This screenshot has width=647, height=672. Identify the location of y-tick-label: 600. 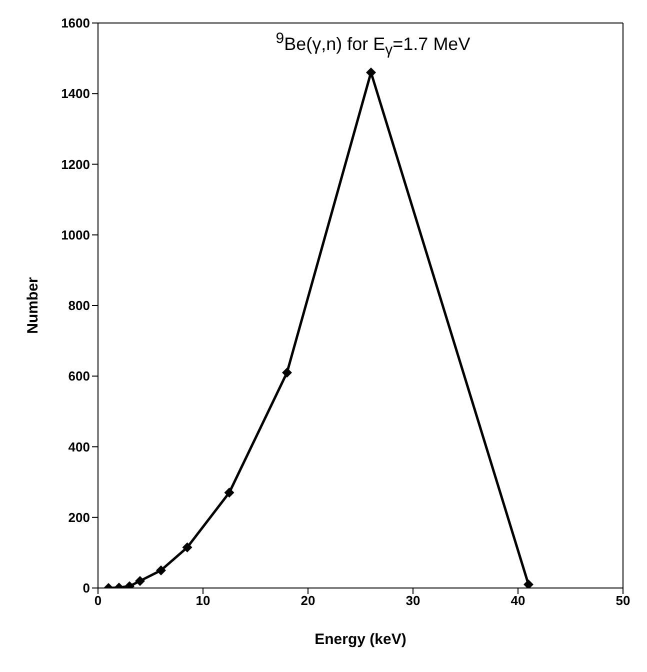
(79, 376).